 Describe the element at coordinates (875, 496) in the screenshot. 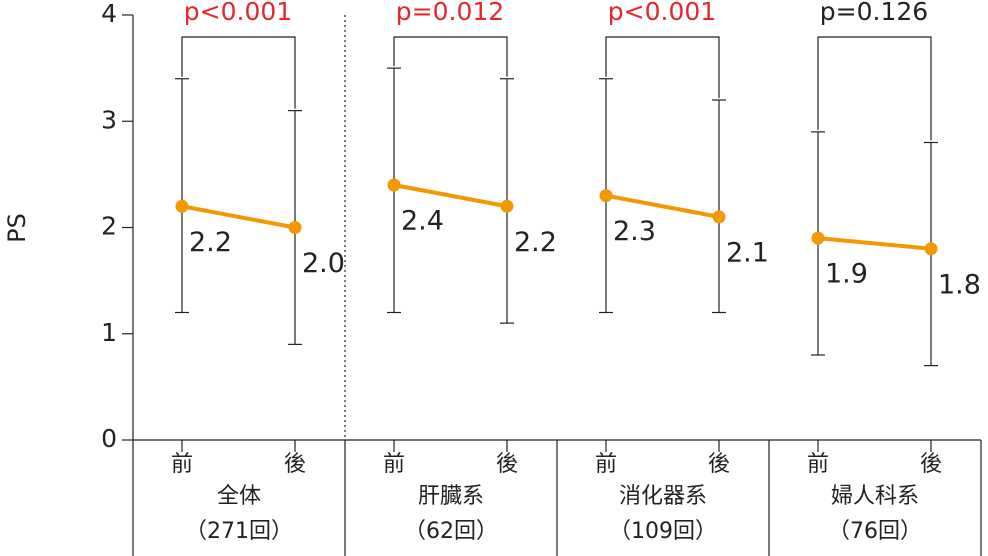

I see `group-name: 婦人科系` at that location.